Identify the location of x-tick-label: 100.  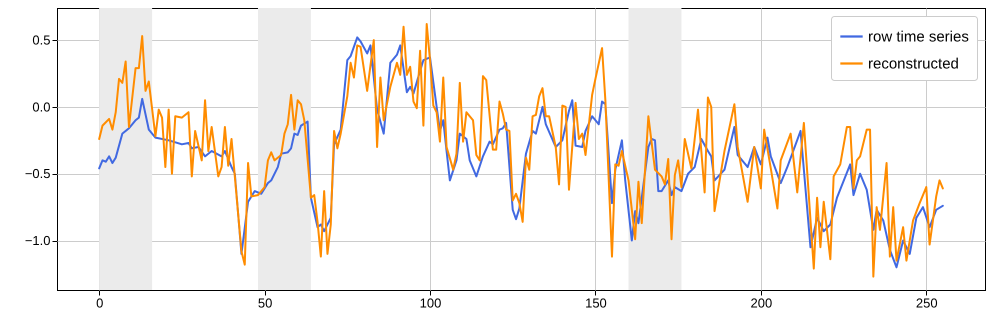
(431, 303).